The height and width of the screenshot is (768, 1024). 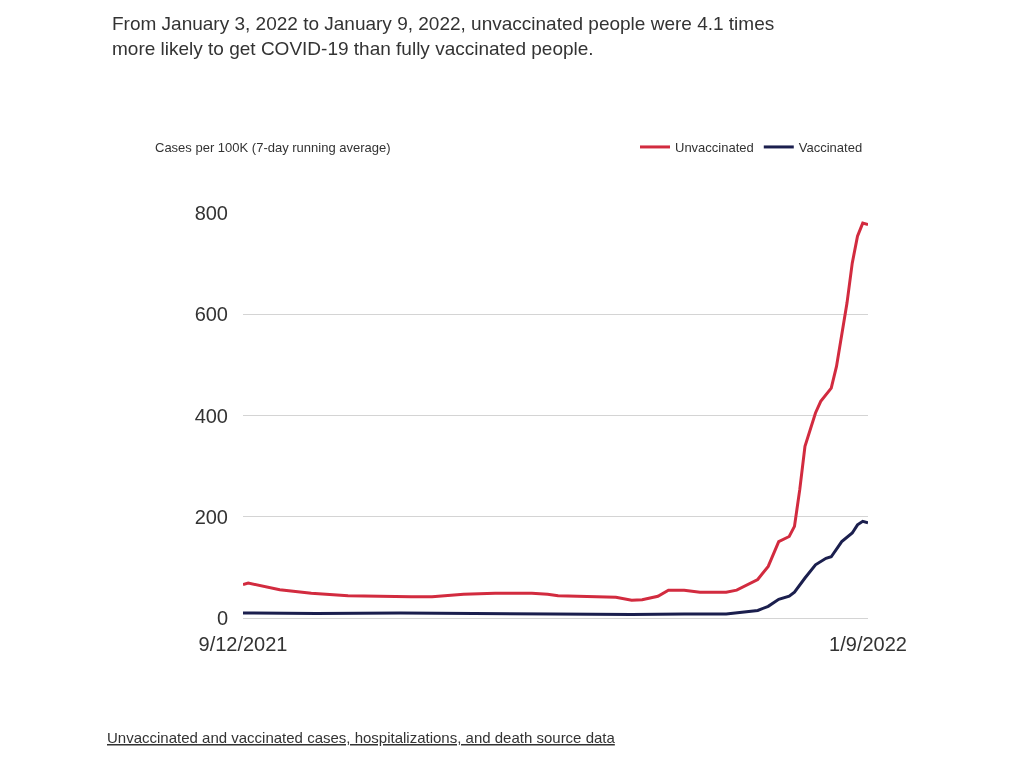 I want to click on y-tick-label: 800, so click(x=211, y=213).